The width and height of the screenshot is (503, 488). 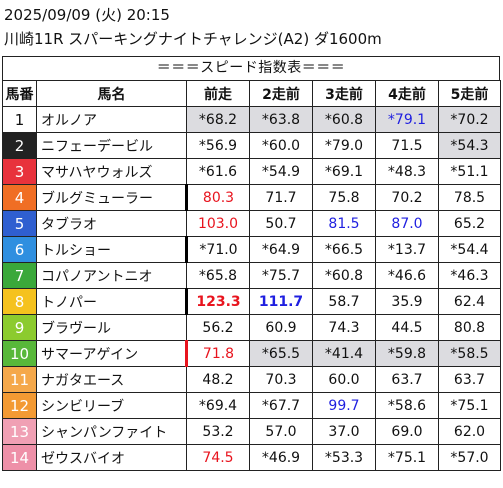 I want to click on horse-number: 7, so click(x=19, y=275).